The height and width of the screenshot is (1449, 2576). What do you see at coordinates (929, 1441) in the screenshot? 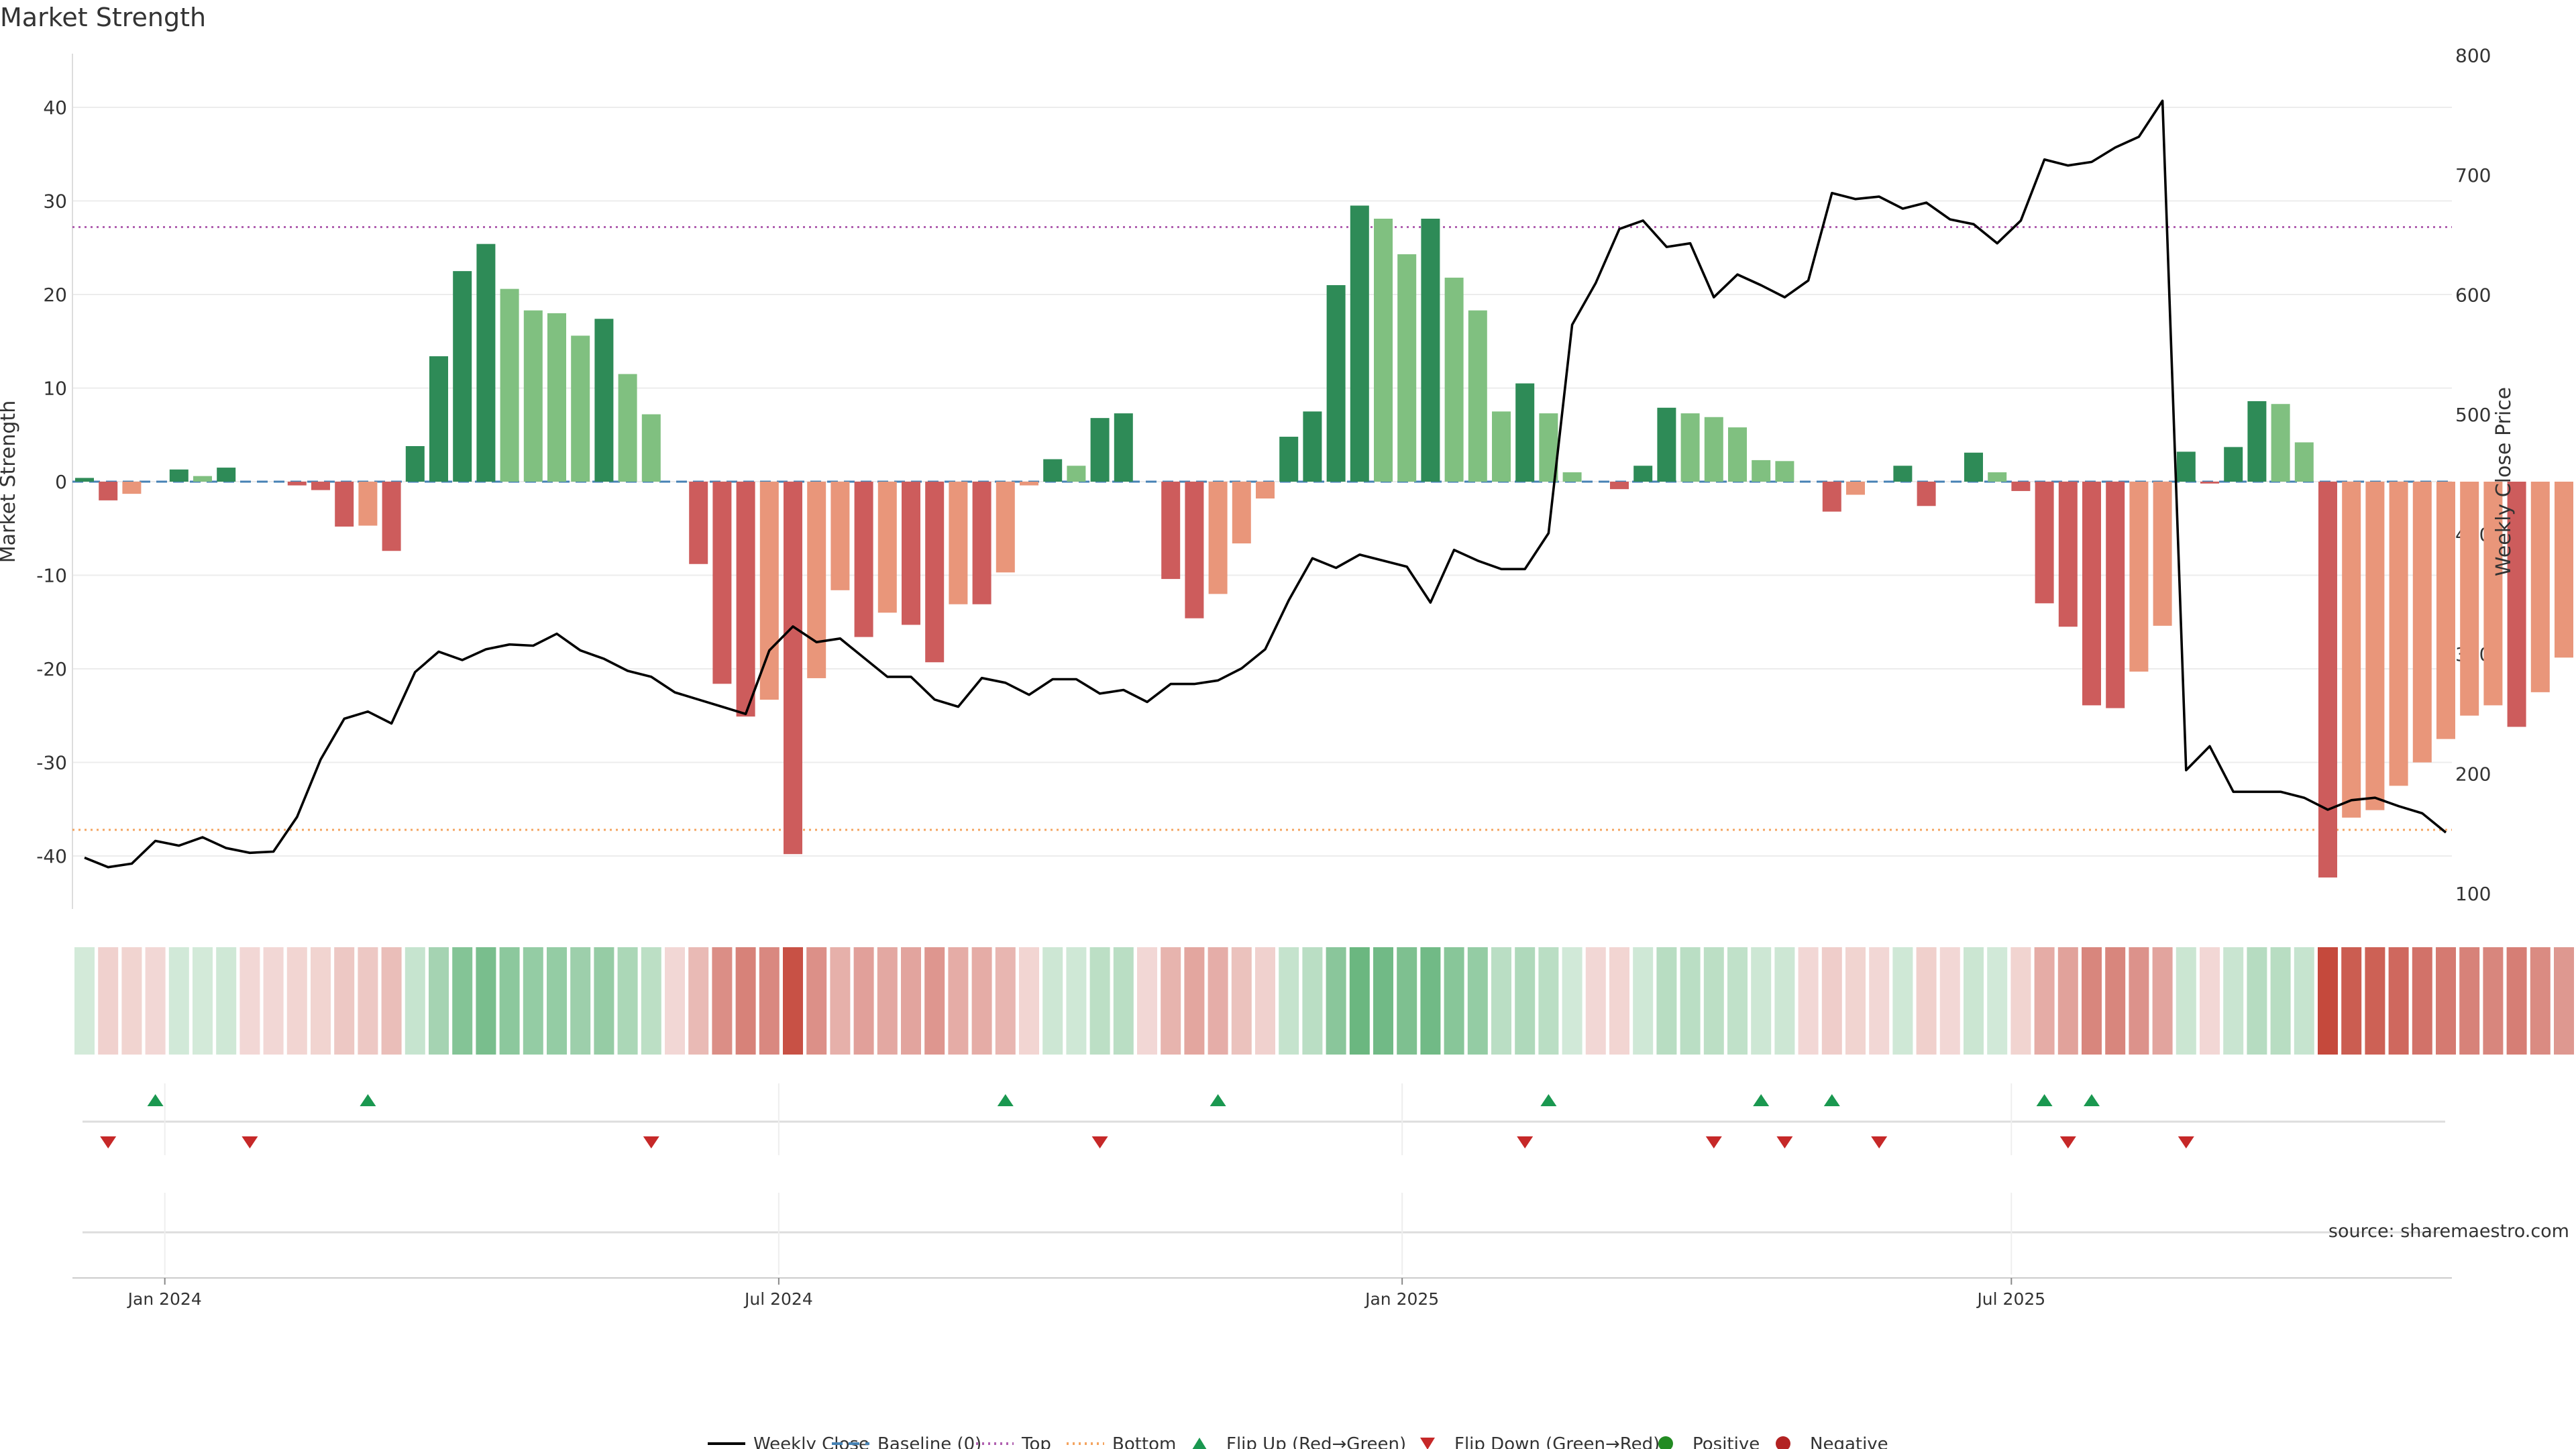
I see `legend-label: Baseline (0)` at bounding box center [929, 1441].